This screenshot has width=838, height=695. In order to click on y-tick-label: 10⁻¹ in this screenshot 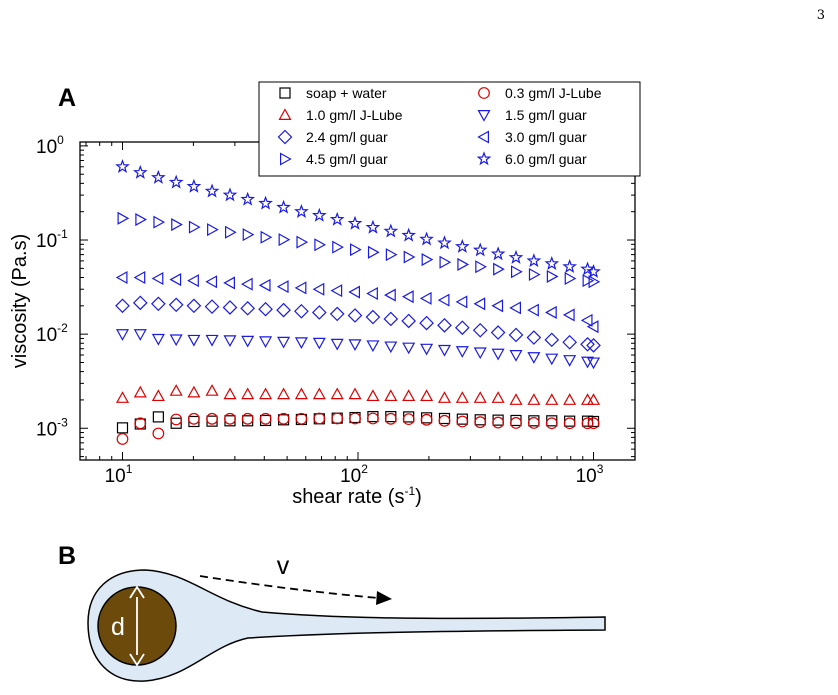, I will do `click(52, 239)`.